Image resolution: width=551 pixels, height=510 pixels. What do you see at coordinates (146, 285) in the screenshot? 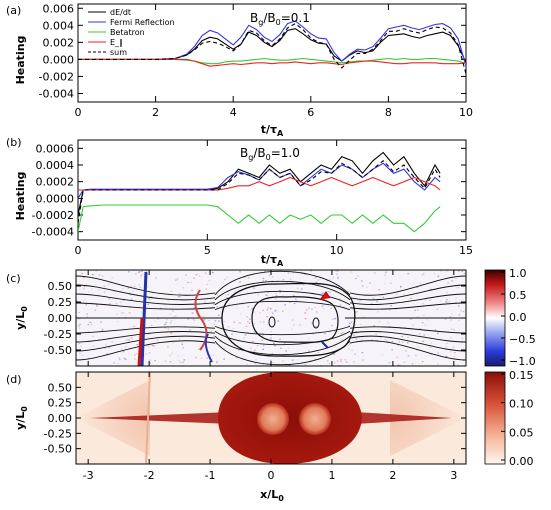
I see `field-line-left` at bounding box center [146, 285].